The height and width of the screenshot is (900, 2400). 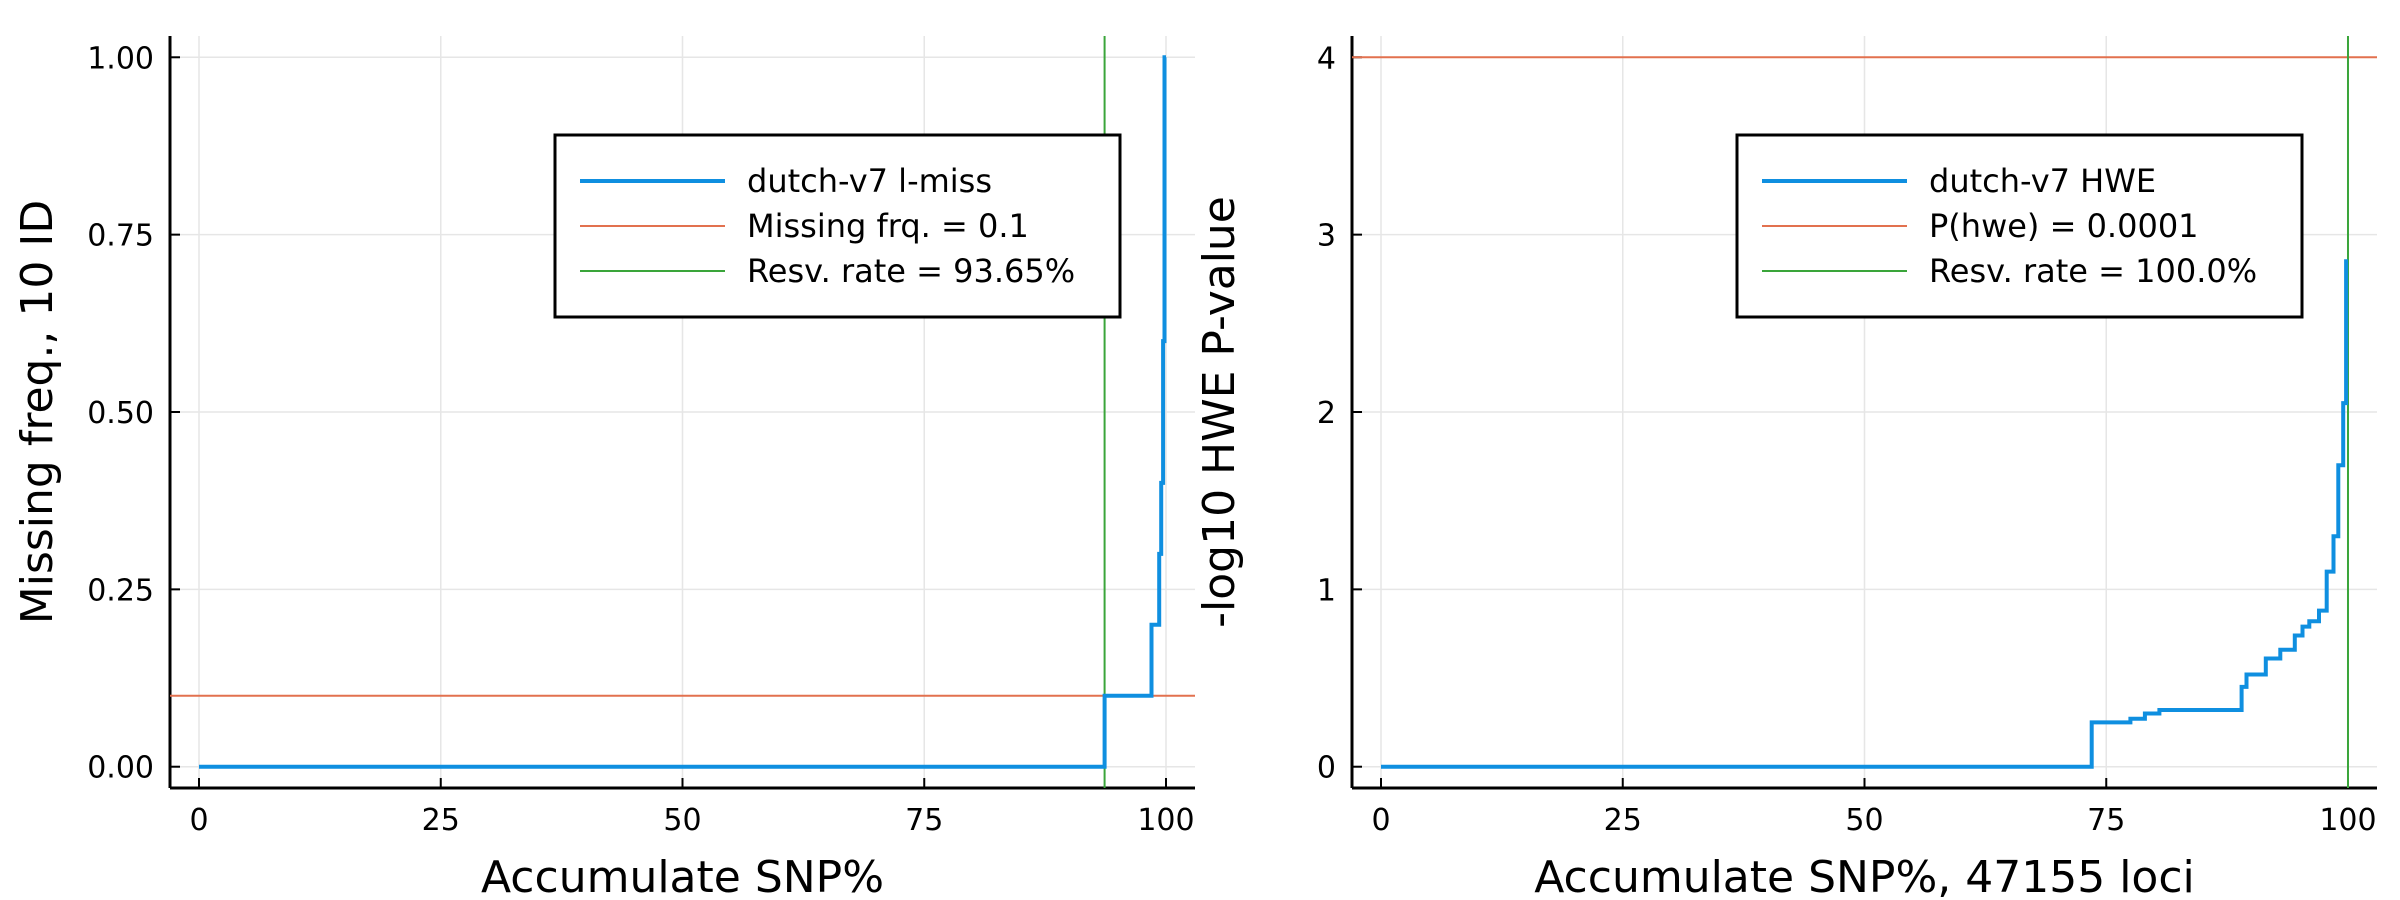 I want to click on legend-label-threshold: P(hwe) = 0.0001, so click(x=2064, y=226).